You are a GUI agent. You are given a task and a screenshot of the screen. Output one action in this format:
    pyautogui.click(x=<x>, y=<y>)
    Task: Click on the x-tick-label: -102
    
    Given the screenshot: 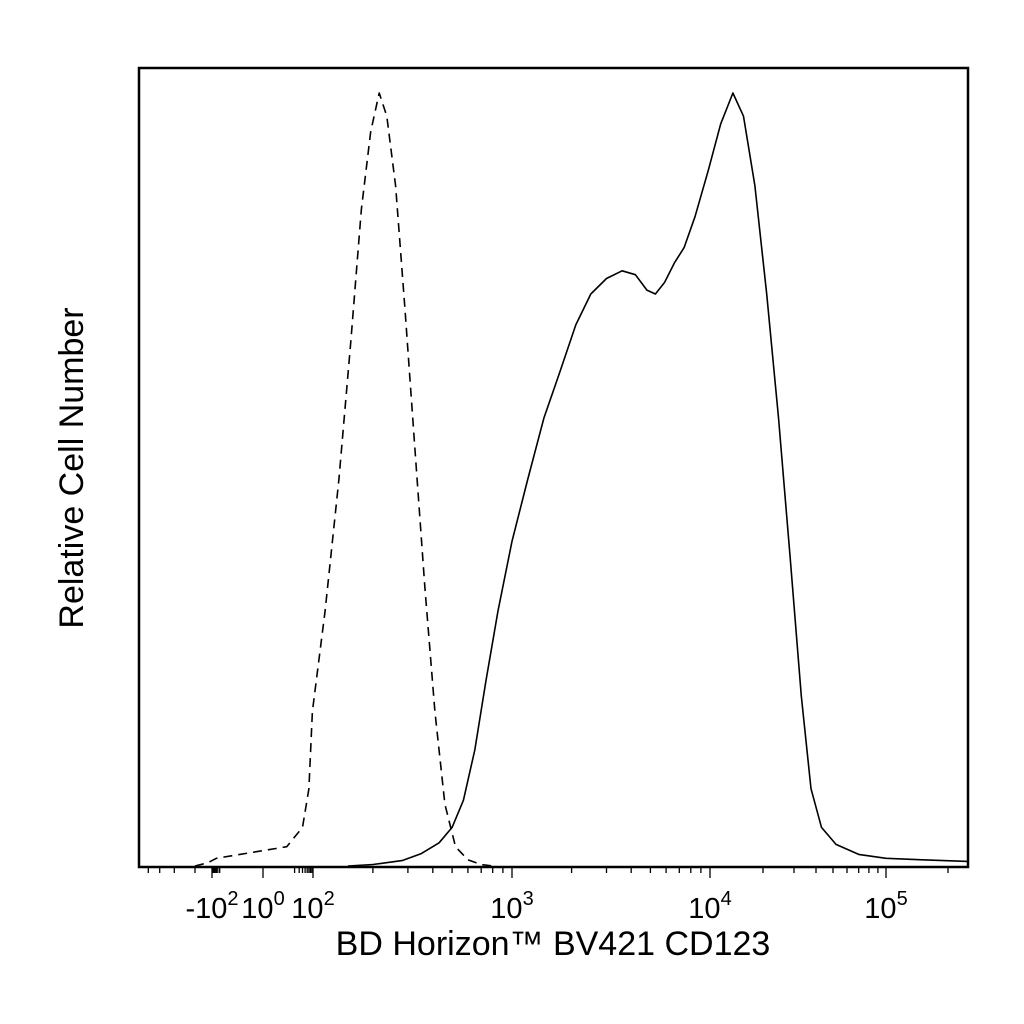 What is the action you would take?
    pyautogui.click(x=211, y=906)
    